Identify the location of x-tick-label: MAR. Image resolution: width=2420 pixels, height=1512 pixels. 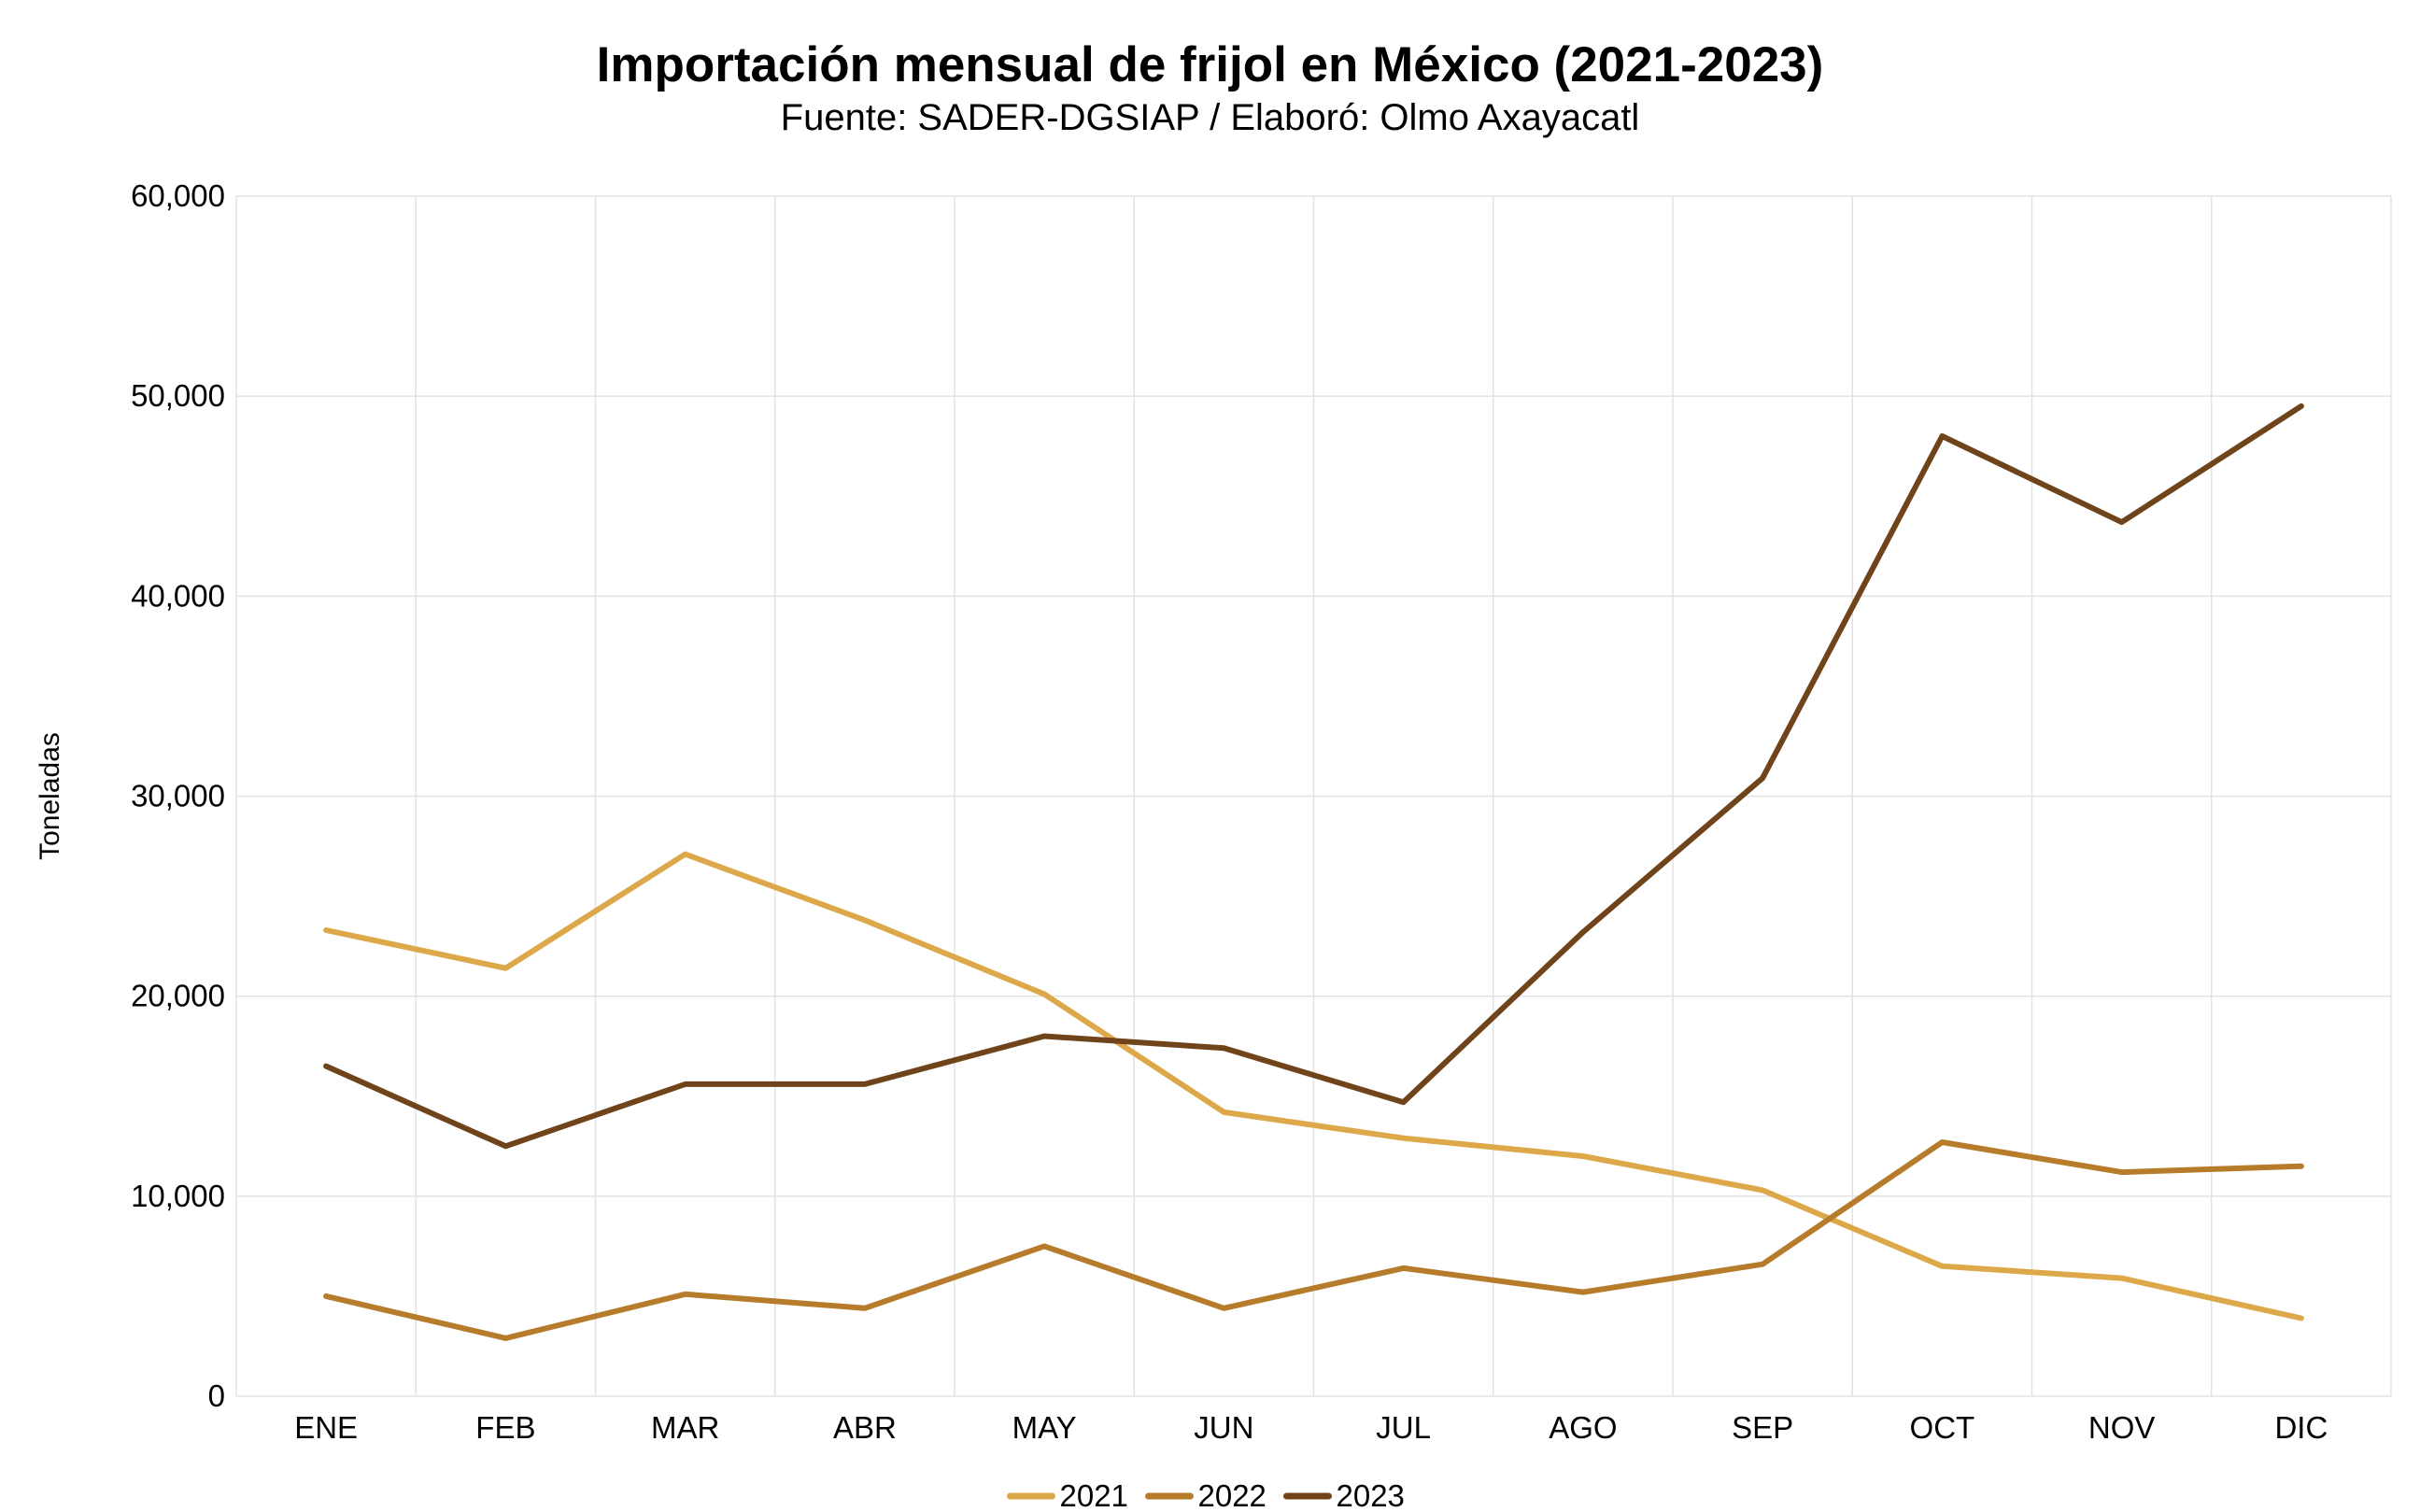
(685, 1428).